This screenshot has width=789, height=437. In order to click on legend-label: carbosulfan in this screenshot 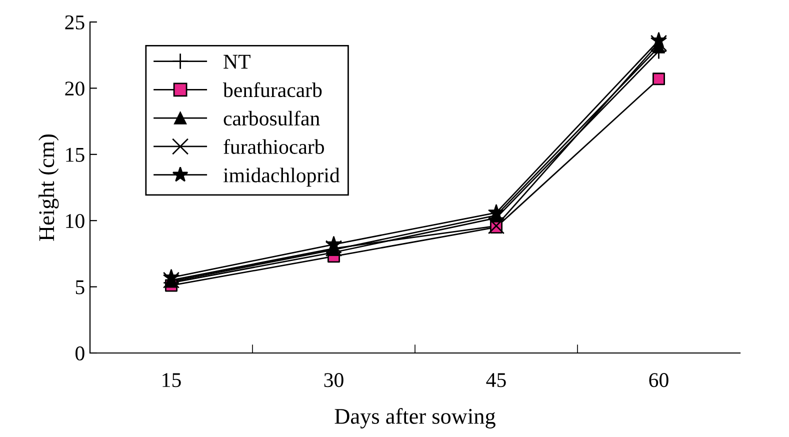, I will do `click(272, 118)`.